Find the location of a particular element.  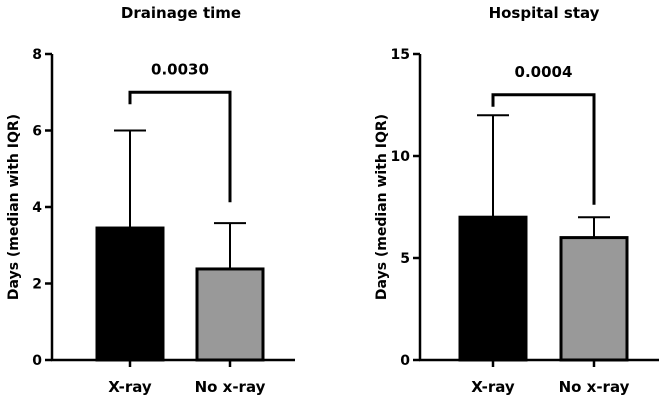

chart-title: Hospital stay is located at coordinates (544, 13).